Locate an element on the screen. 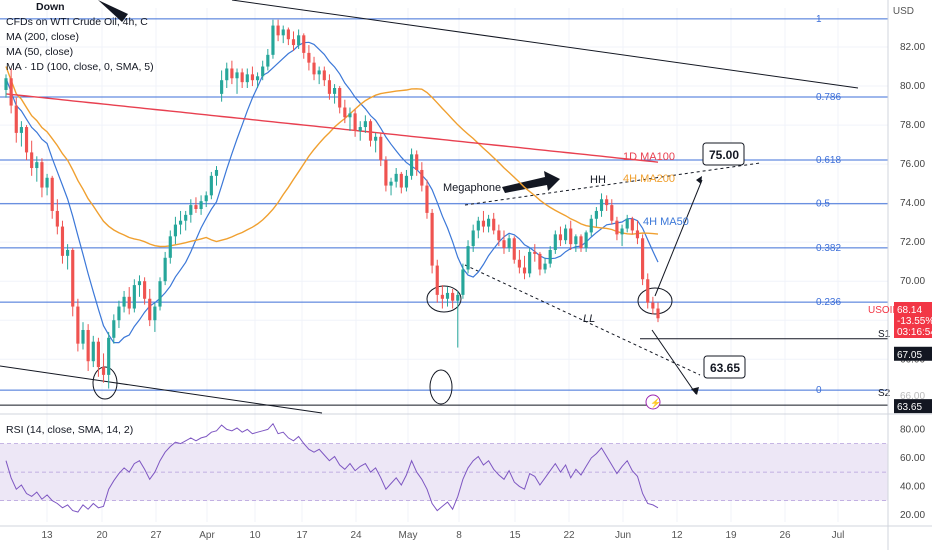  target-up-box is located at coordinates (723, 154).